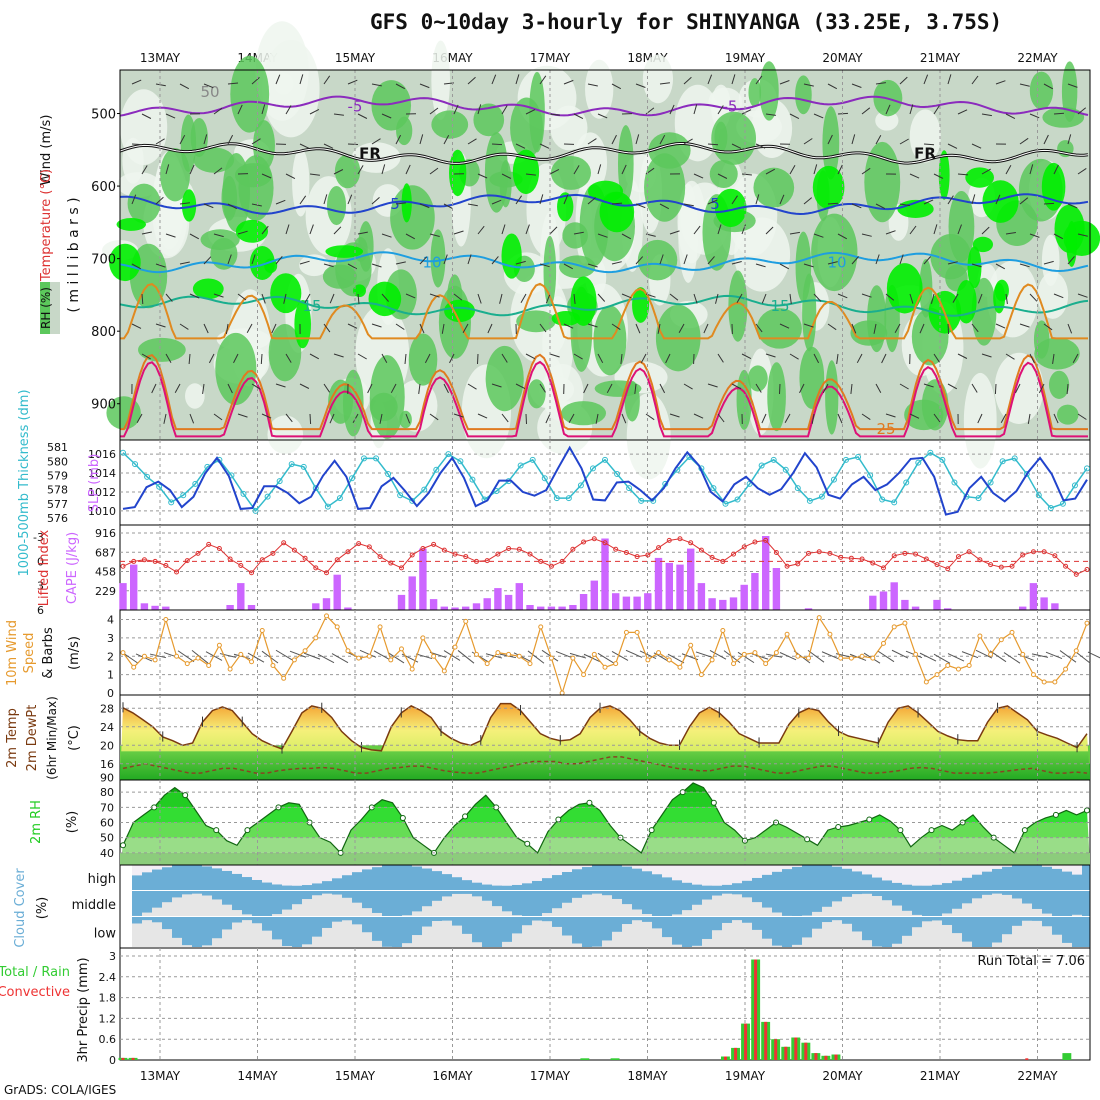  What do you see at coordinates (647, 1076) in the screenshot?
I see `bottom-date-label: 18MAY` at bounding box center [647, 1076].